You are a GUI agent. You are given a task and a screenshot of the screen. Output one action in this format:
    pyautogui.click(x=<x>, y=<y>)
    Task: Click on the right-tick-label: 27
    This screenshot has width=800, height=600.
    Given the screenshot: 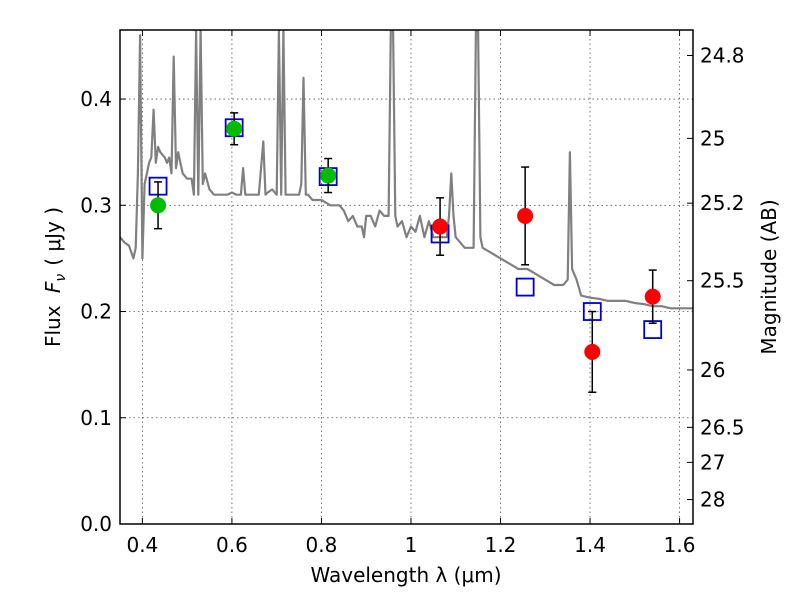 What is the action you would take?
    pyautogui.click(x=712, y=462)
    